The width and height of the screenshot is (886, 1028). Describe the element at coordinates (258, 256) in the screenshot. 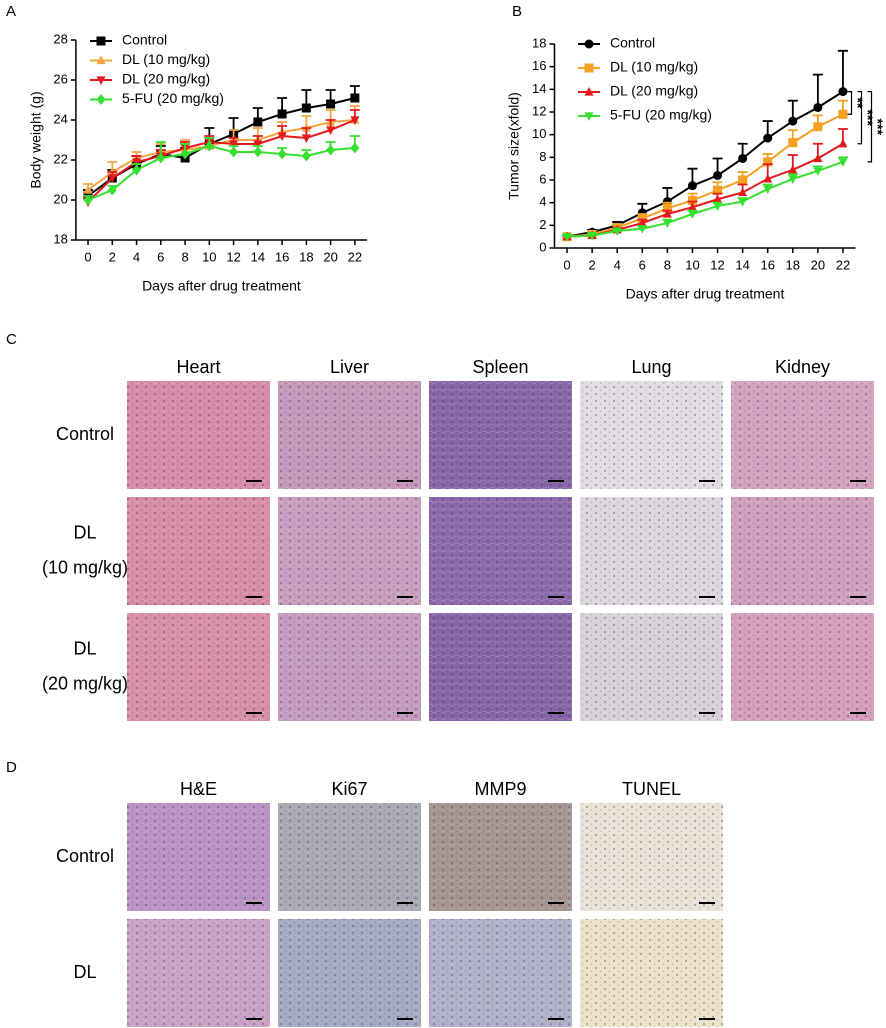

I see `x-tick-label: 14` at that location.